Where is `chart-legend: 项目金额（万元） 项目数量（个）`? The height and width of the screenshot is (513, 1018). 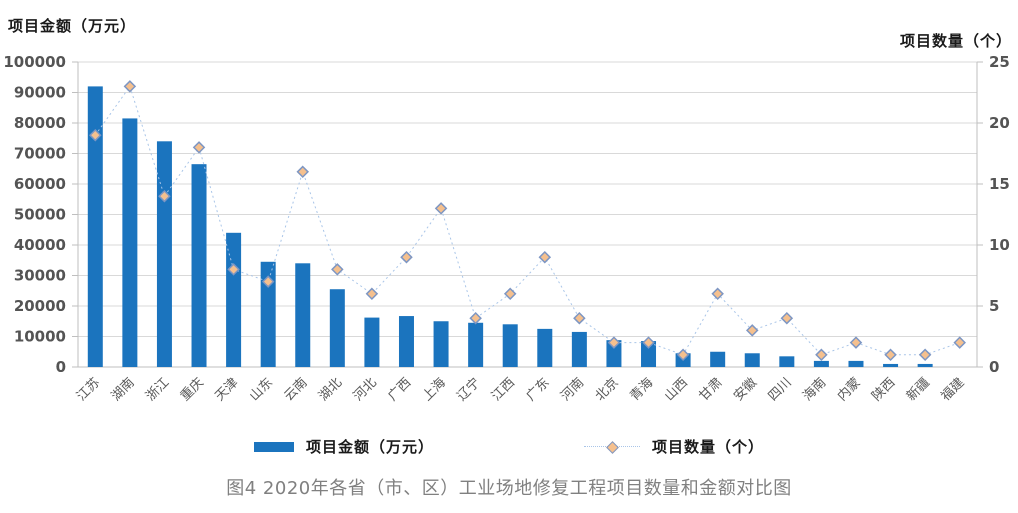
chart-legend: 项目金额（万元） 项目数量（个） is located at coordinates (509, 446).